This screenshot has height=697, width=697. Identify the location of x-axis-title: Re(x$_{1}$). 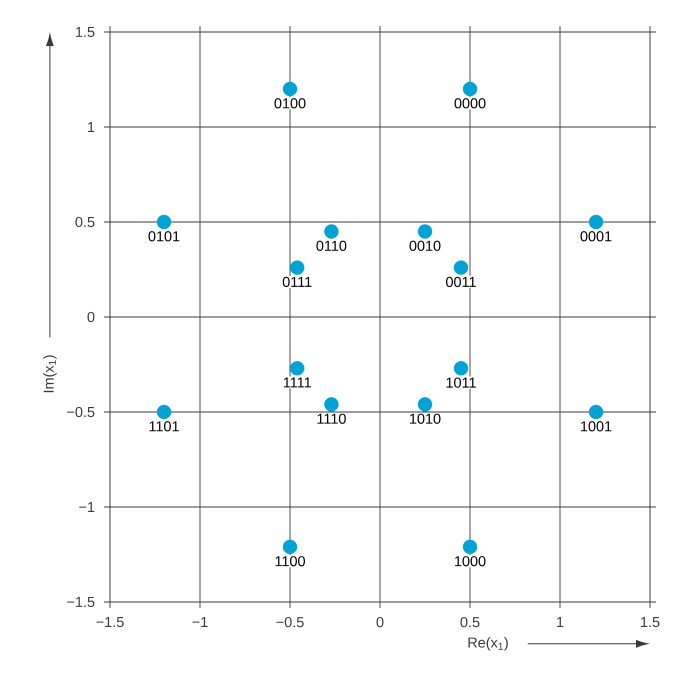
(488, 644).